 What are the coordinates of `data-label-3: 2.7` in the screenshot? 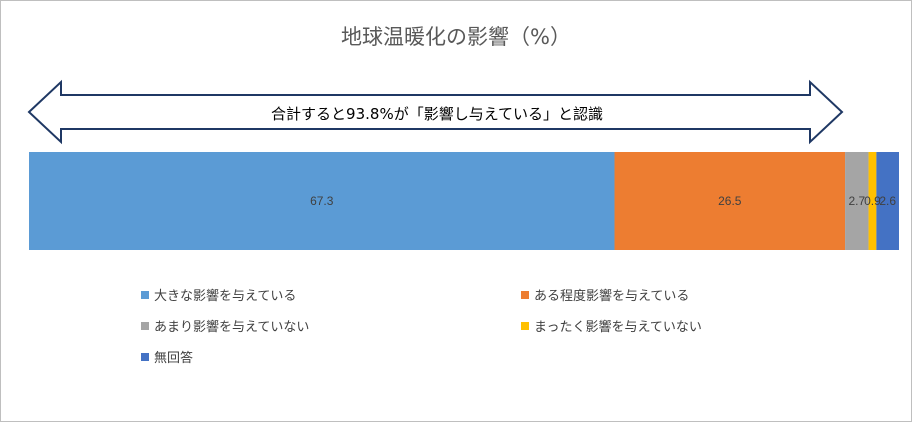 It's located at (856, 201).